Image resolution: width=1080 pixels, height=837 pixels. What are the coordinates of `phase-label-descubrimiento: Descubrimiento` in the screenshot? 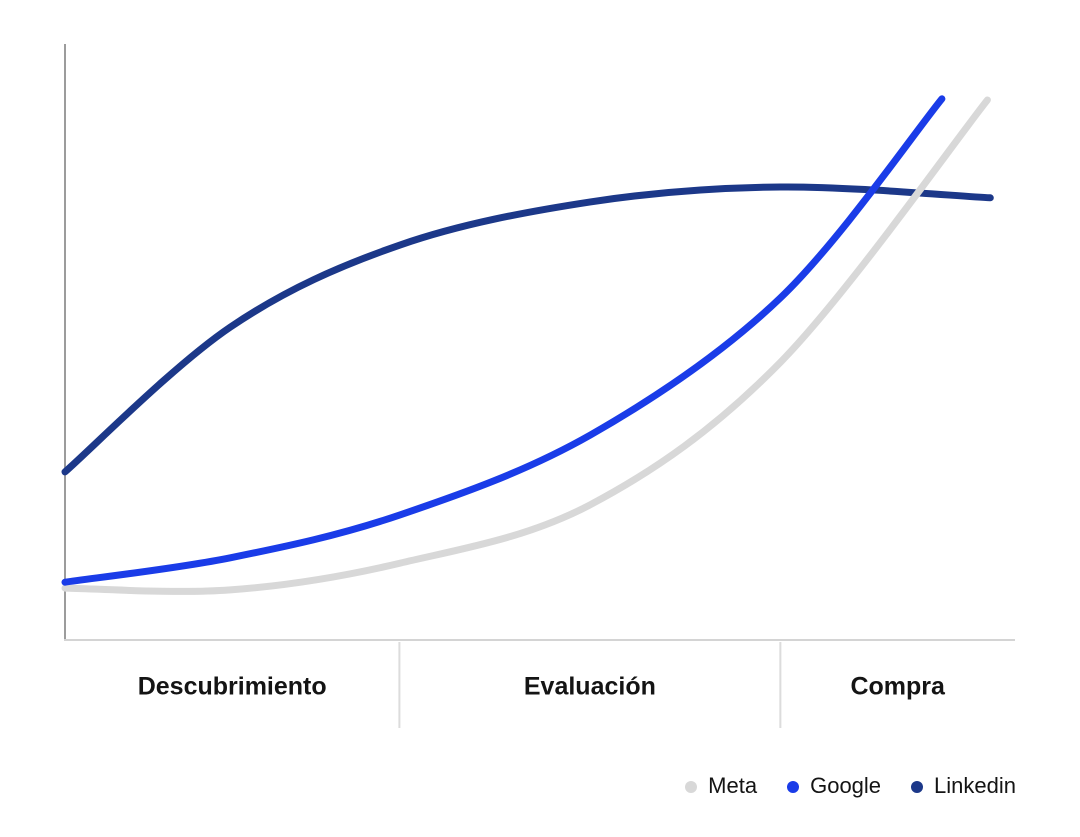 It's located at (232, 686).